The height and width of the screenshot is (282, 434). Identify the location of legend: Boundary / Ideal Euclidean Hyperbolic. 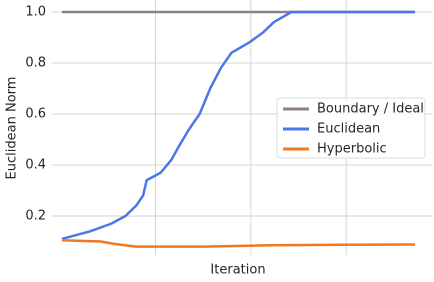
(351, 128).